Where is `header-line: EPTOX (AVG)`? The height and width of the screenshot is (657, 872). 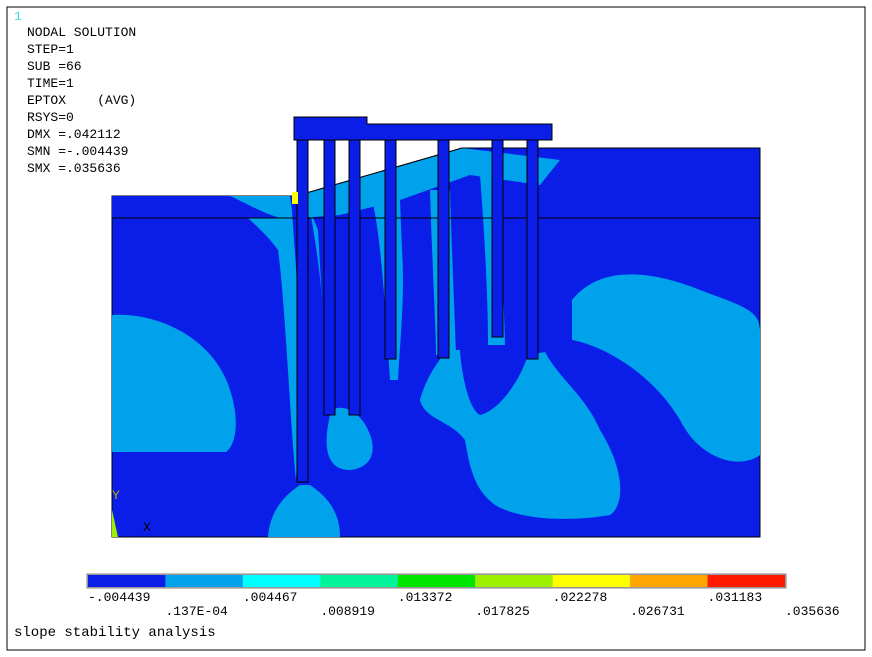 header-line: EPTOX (AVG) is located at coordinates (81, 100).